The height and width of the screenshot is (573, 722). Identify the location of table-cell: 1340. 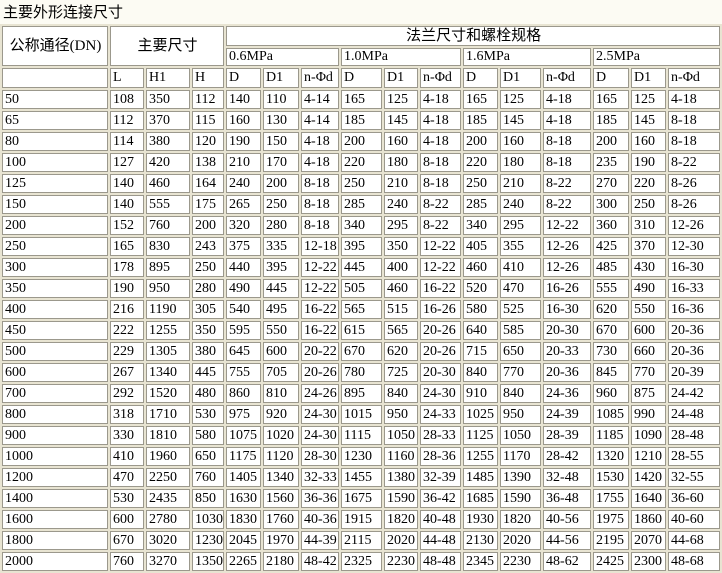
(168, 372).